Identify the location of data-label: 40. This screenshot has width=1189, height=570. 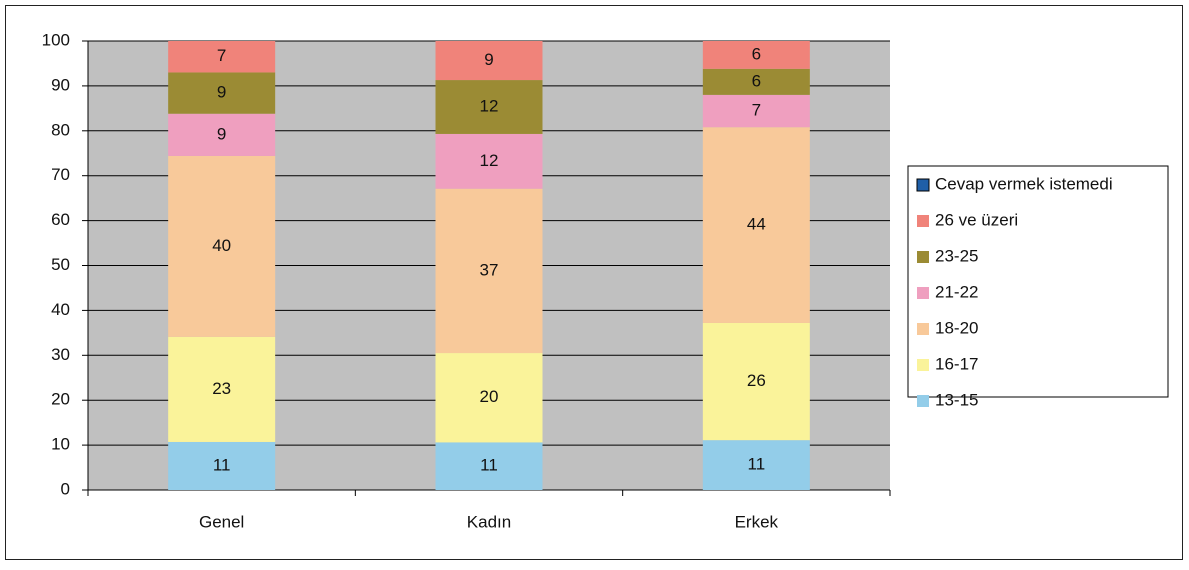
(221, 245).